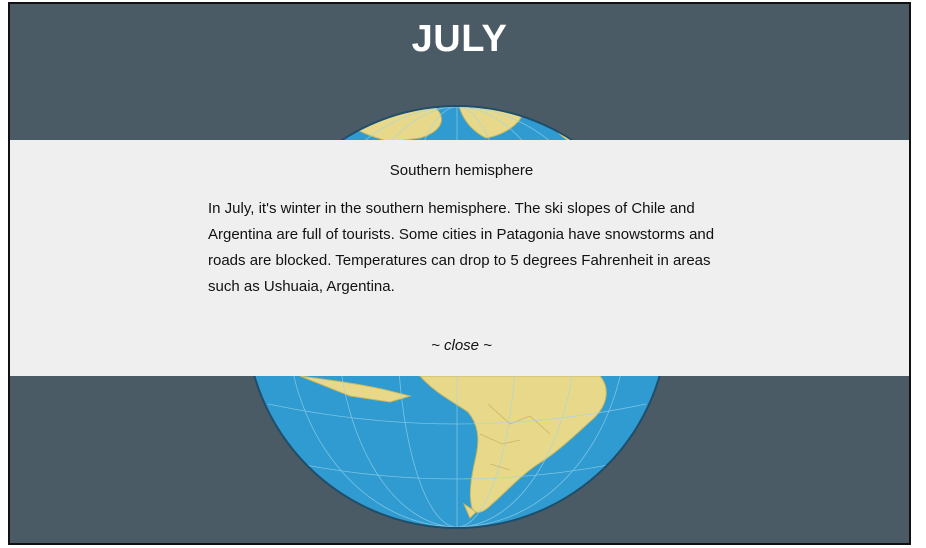 The image size is (926, 548). I want to click on page-title: JULY, so click(459, 39).